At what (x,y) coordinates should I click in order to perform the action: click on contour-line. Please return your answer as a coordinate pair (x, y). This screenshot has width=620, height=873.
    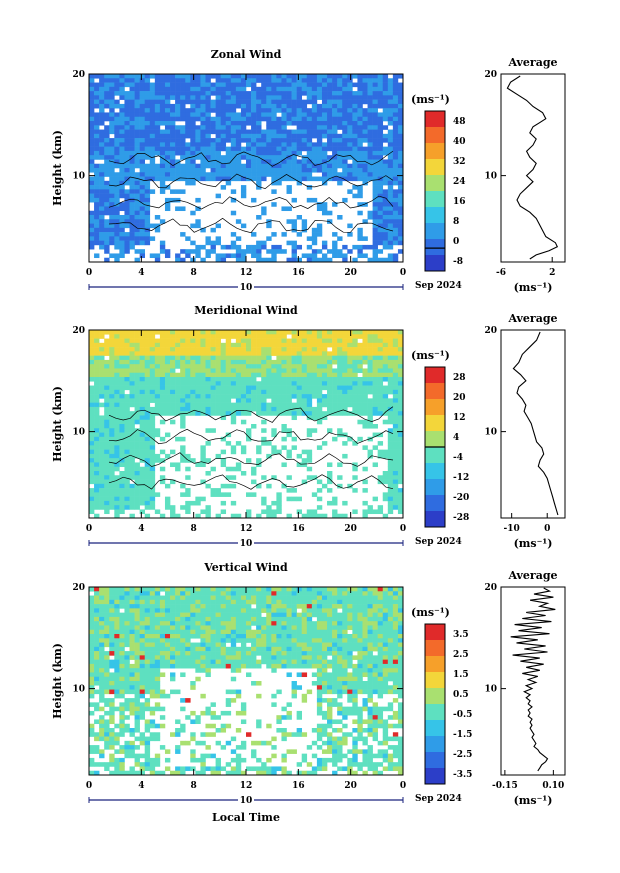
    Looking at the image, I should click on (251, 414).